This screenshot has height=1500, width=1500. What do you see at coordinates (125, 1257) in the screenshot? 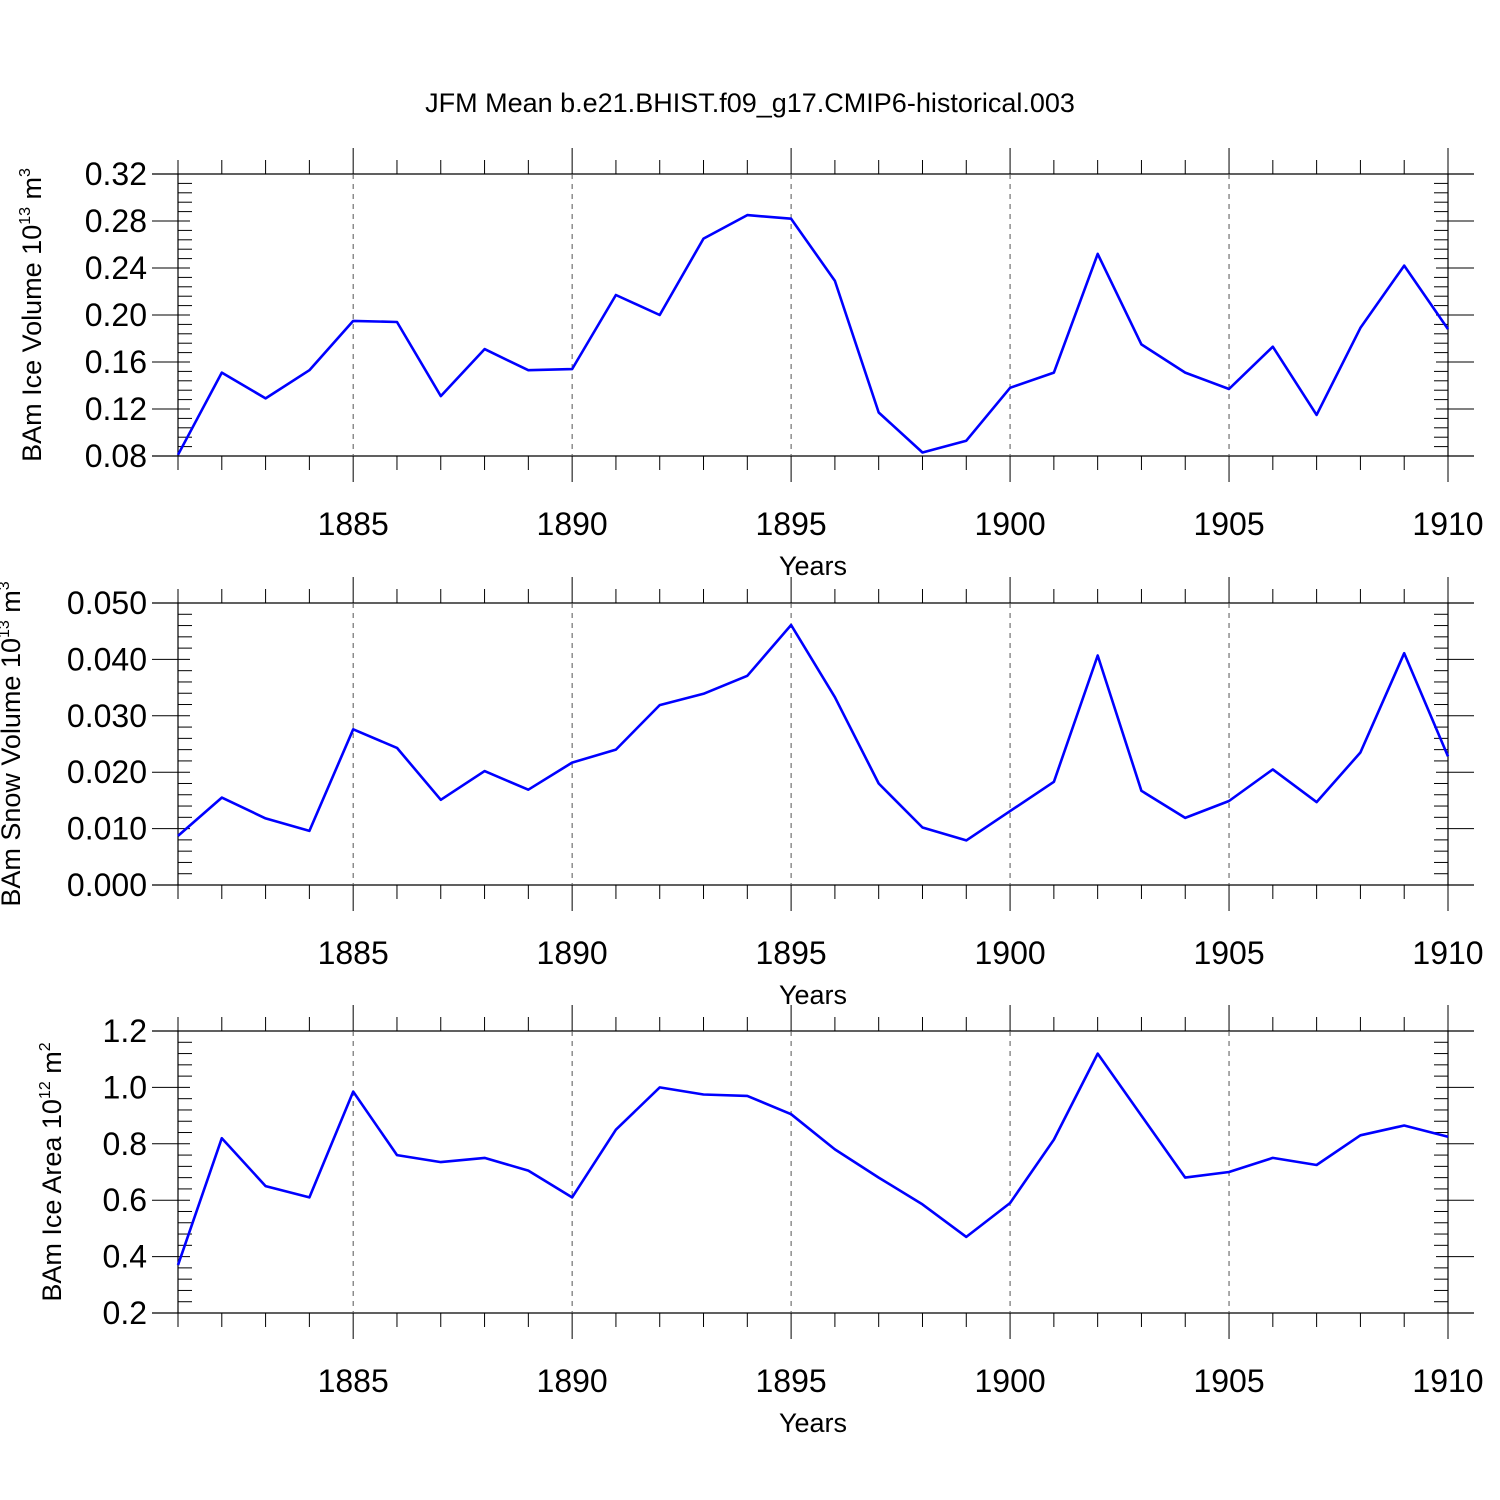
I see `y-tick-label: 0.4` at bounding box center [125, 1257].